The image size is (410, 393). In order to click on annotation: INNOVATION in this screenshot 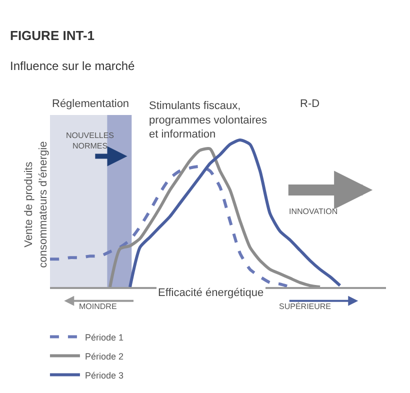, I will do `click(313, 211)`.